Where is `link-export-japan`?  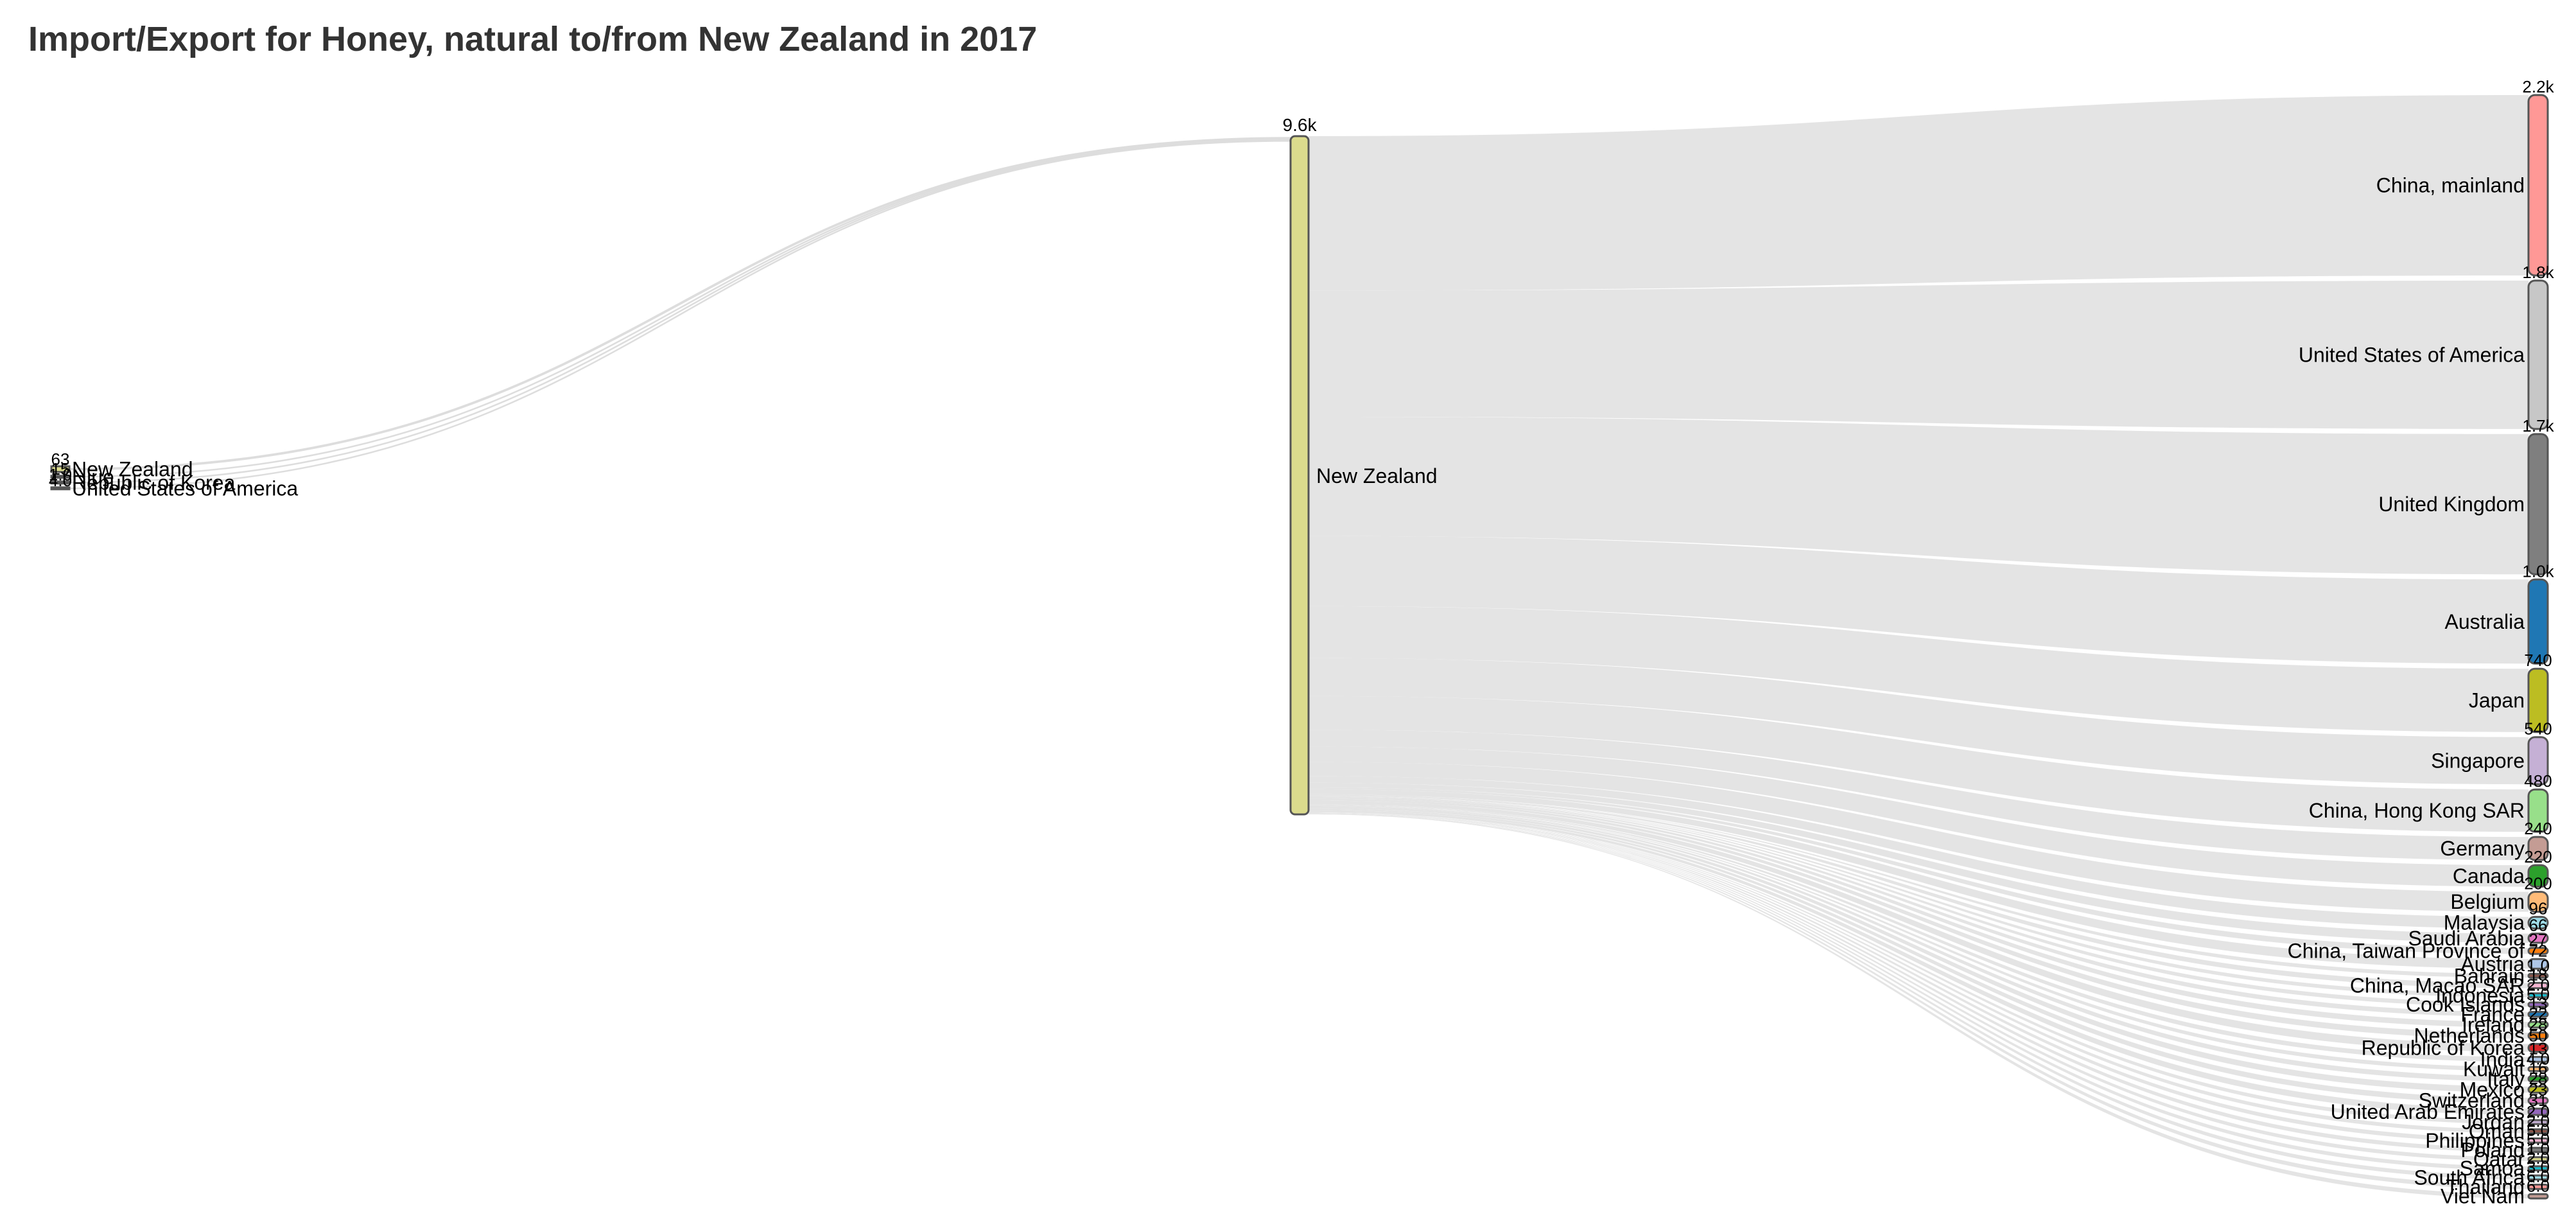
link-export-japan is located at coordinates (1918, 669).